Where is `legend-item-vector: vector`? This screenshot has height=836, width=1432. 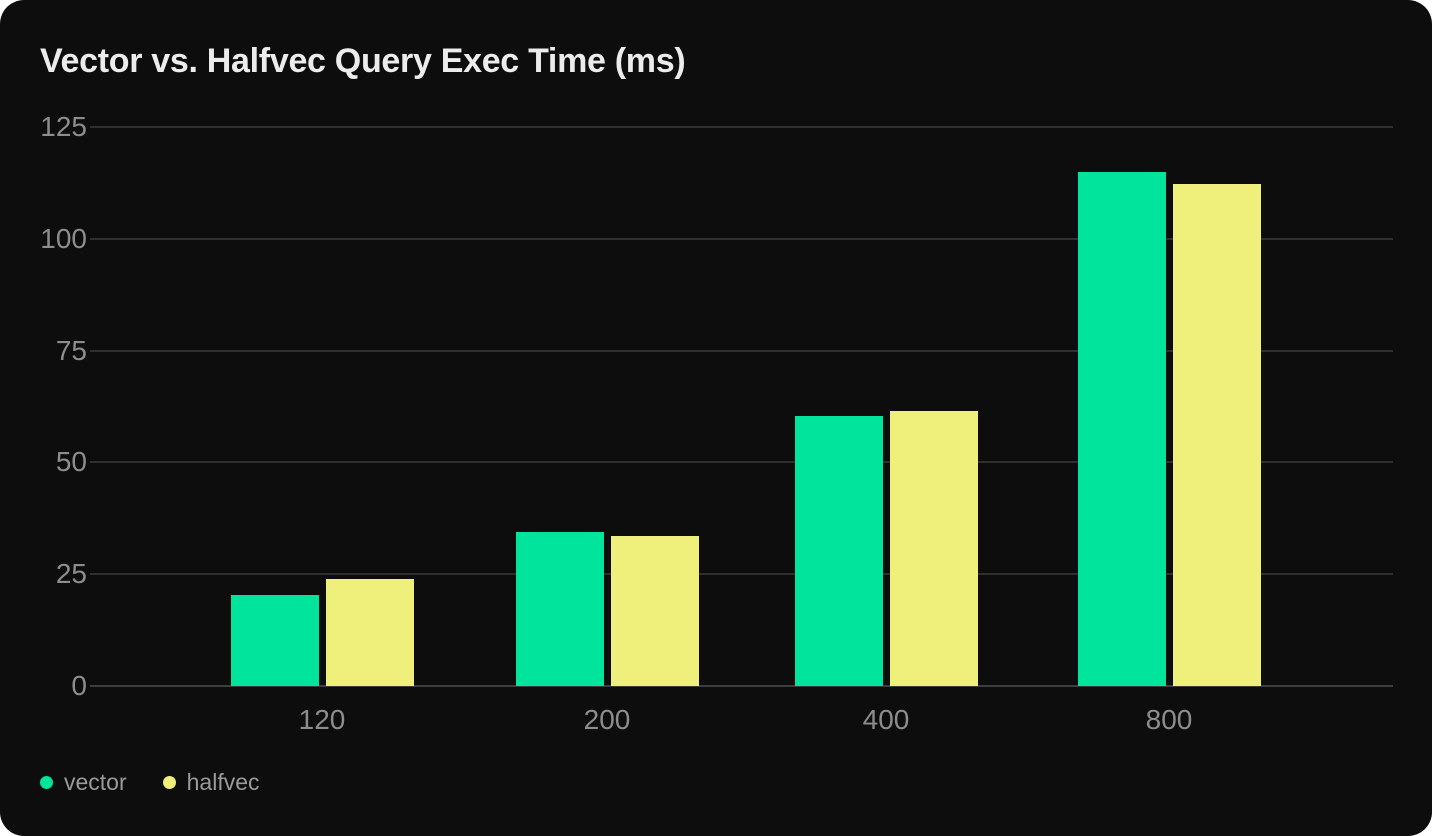
legend-item-vector: vector is located at coordinates (83, 782).